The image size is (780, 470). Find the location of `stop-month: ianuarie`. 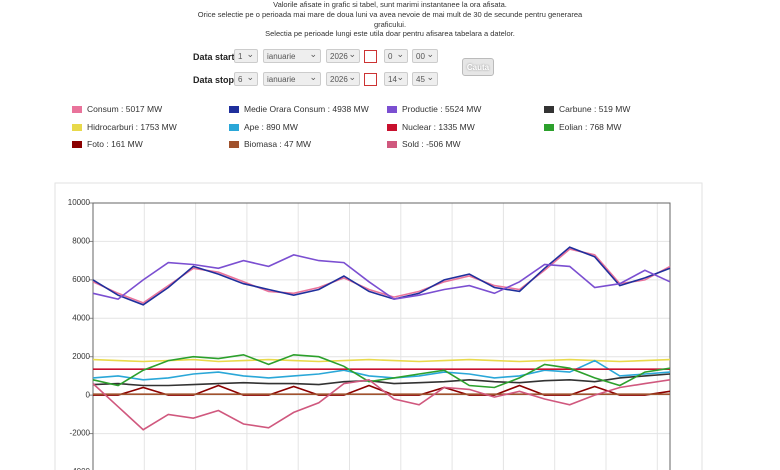

stop-month: ianuarie is located at coordinates (292, 78).